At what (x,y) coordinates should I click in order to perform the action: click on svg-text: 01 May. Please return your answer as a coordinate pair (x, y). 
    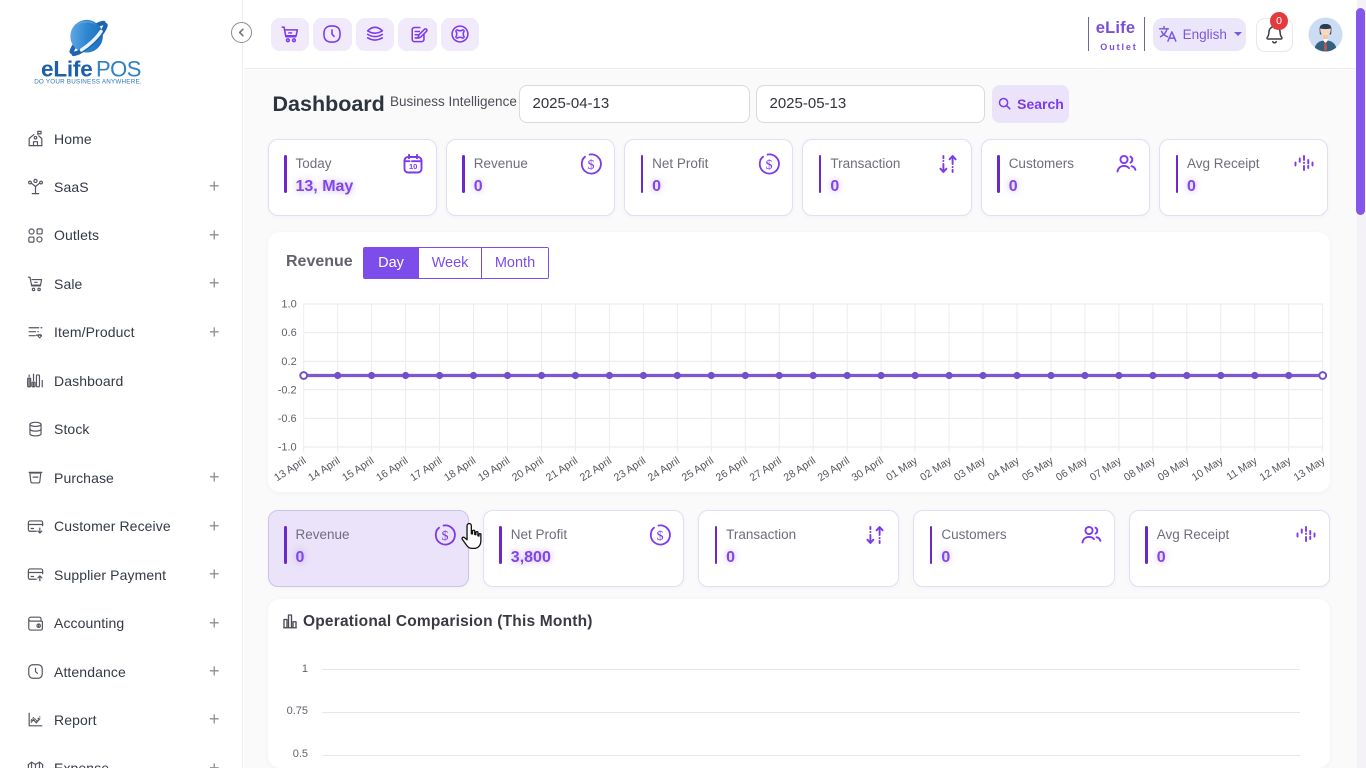
    Looking at the image, I should click on (902, 468).